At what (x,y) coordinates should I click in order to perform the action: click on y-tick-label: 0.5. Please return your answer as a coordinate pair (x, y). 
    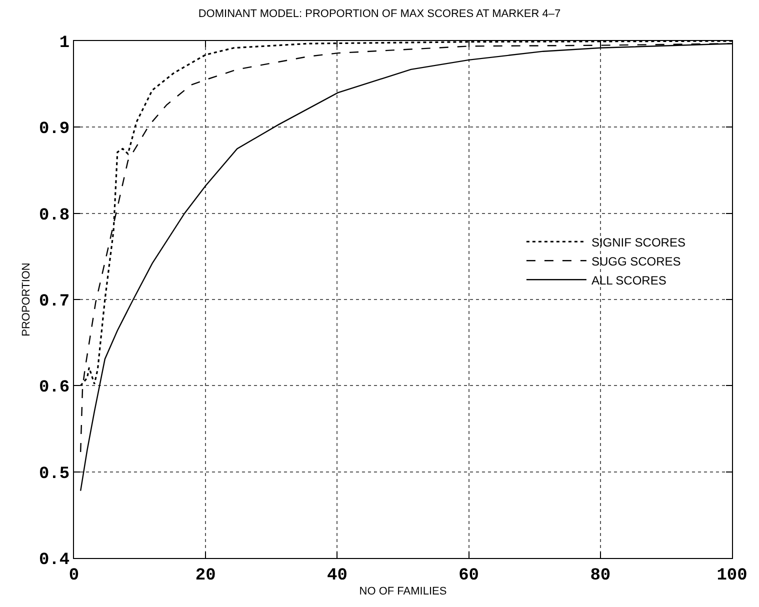
    Looking at the image, I should click on (54, 474).